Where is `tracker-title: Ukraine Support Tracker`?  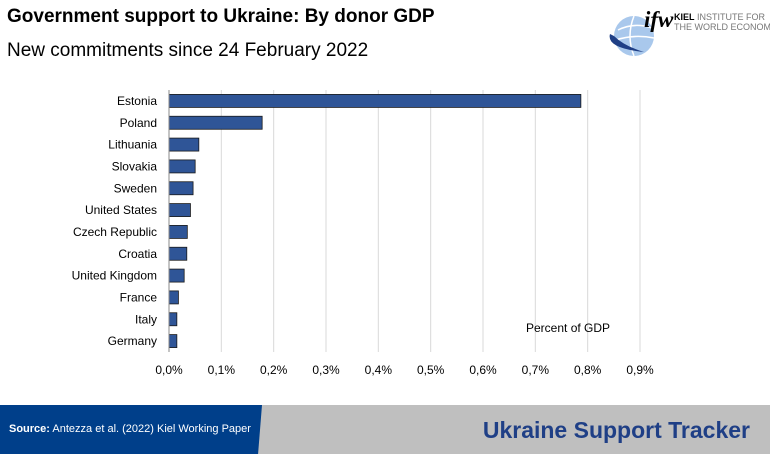
tracker-title: Ukraine Support Tracker is located at coordinates (616, 430).